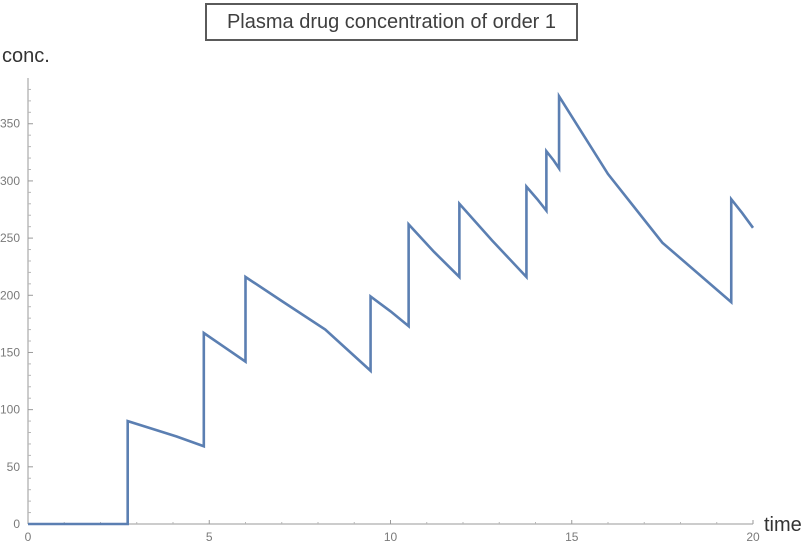 This screenshot has width=806, height=546. I want to click on y-axis-label: conc., so click(26, 56).